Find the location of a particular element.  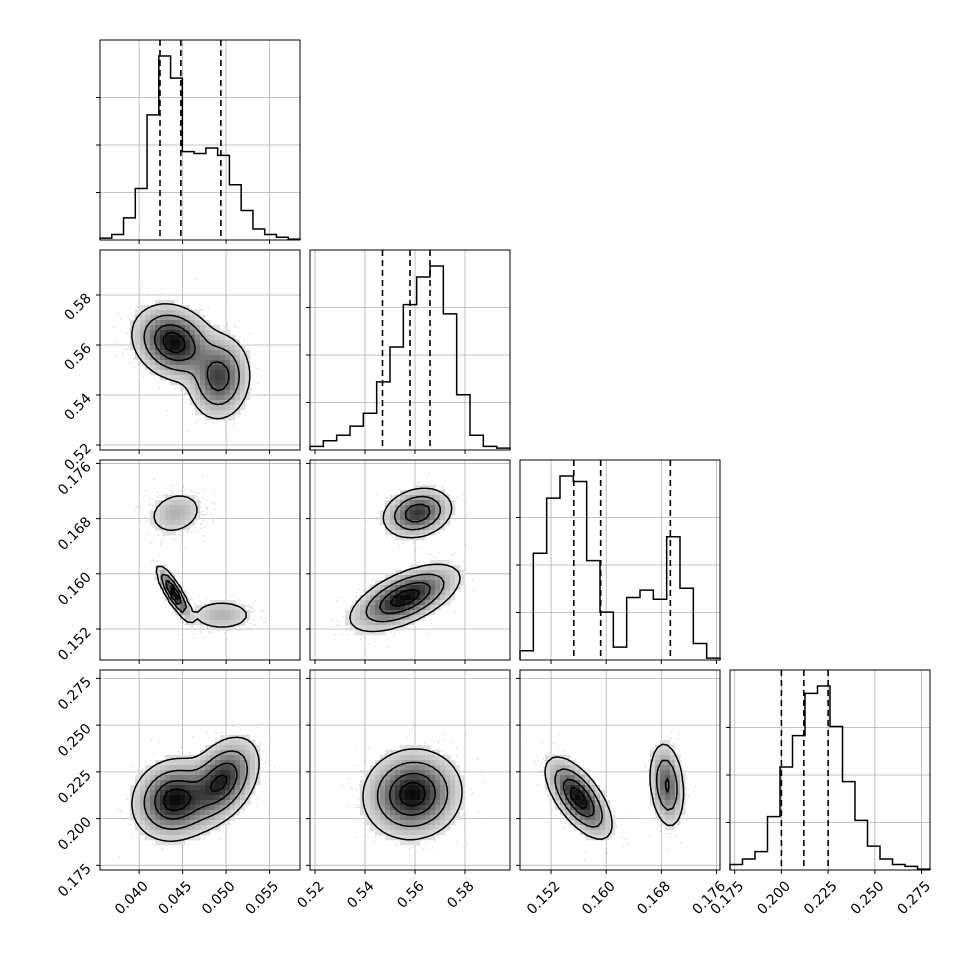

x-tick-label: 0.200 is located at coordinates (774, 898).